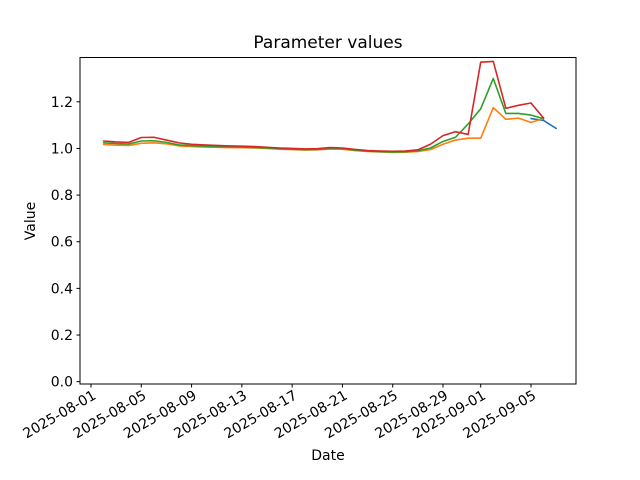  I want to click on y-tick-label: 0.6, so click(62, 243).